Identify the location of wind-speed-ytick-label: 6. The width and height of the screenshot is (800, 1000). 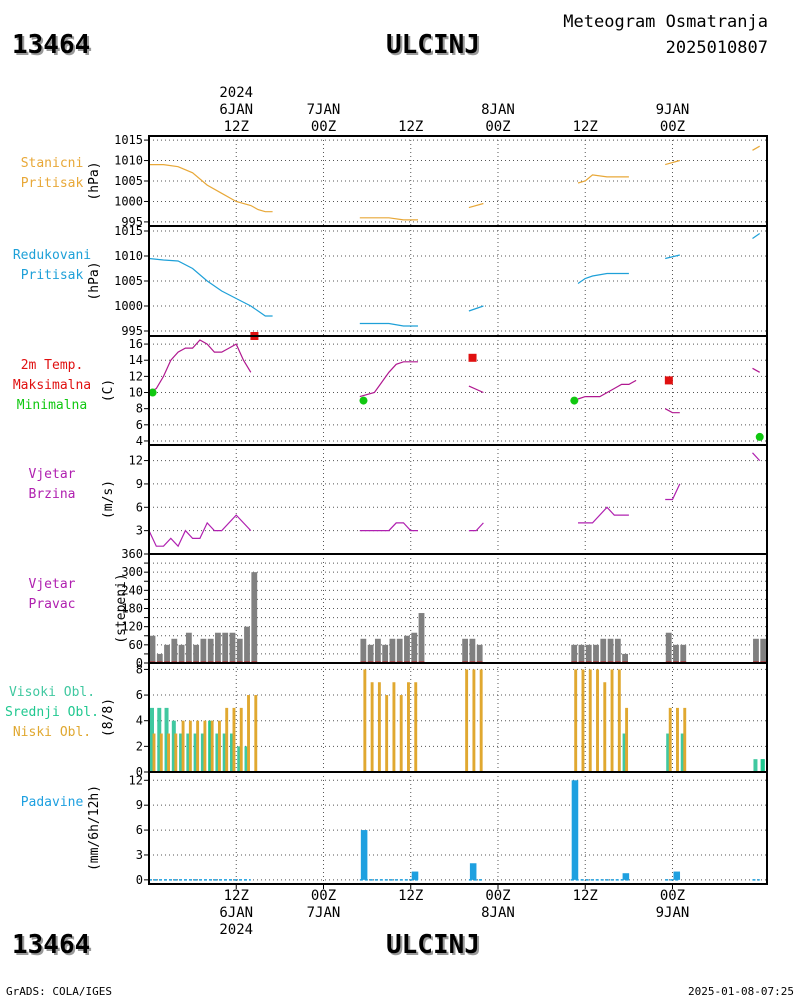
(139, 507).